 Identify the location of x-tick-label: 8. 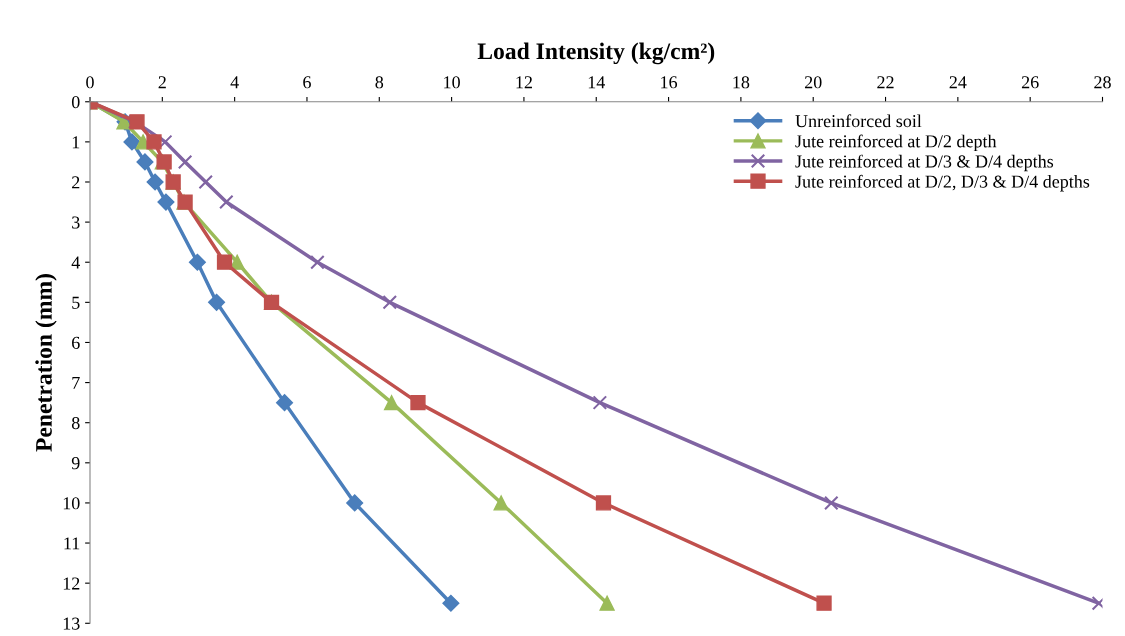
(379, 82).